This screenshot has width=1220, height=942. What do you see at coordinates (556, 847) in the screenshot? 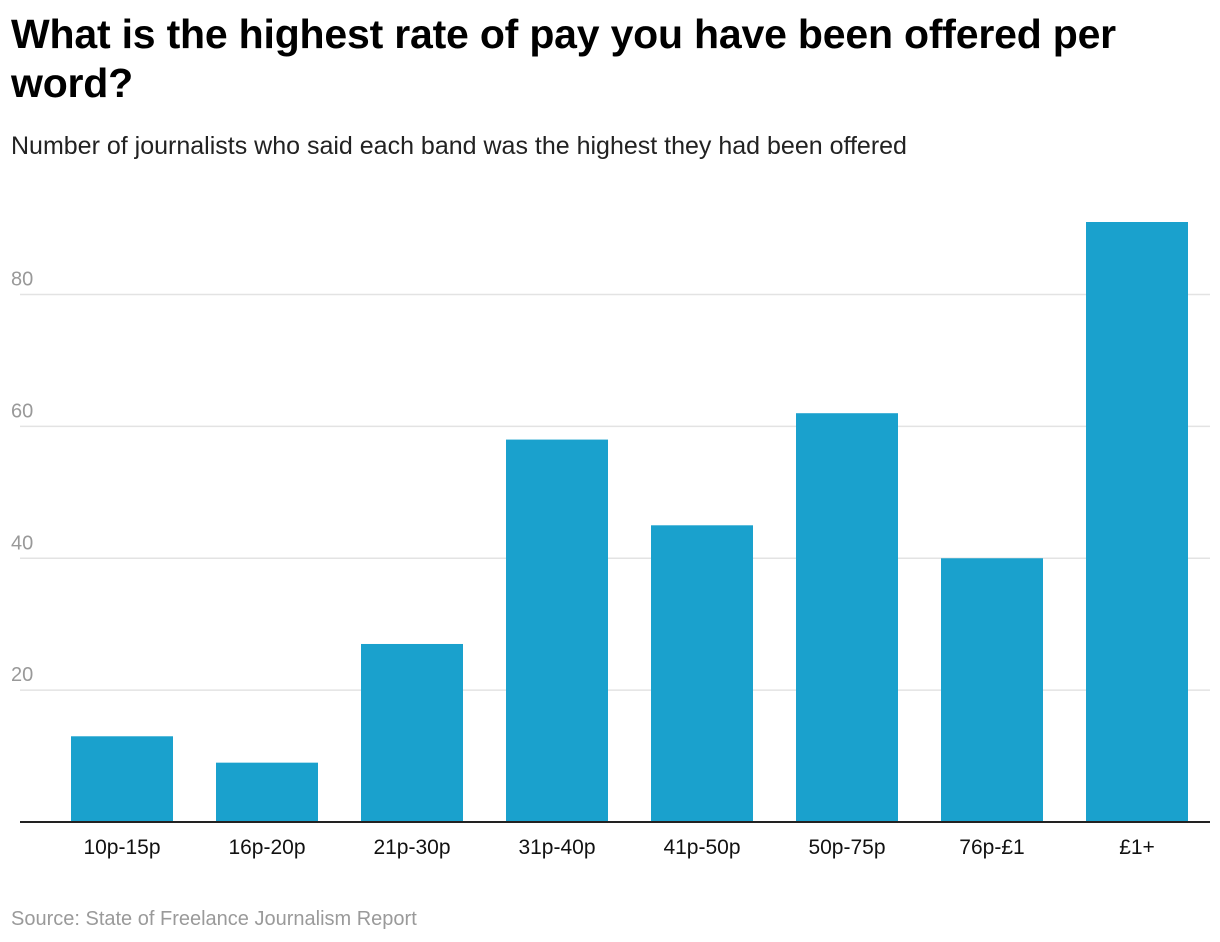
I see `x-tick-label-31p-40p: 31p-40p` at bounding box center [556, 847].